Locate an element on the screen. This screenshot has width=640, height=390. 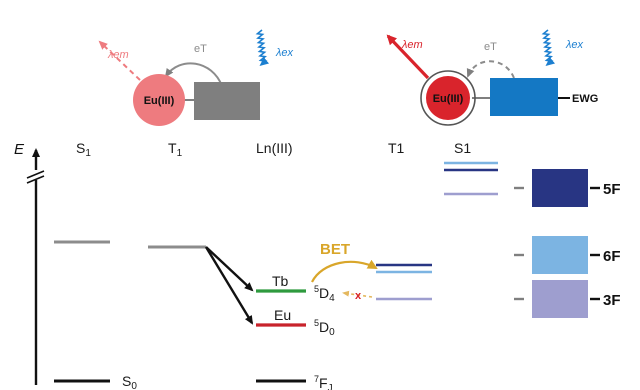
legend-item-5f: 5F is located at coordinates (567, 188).